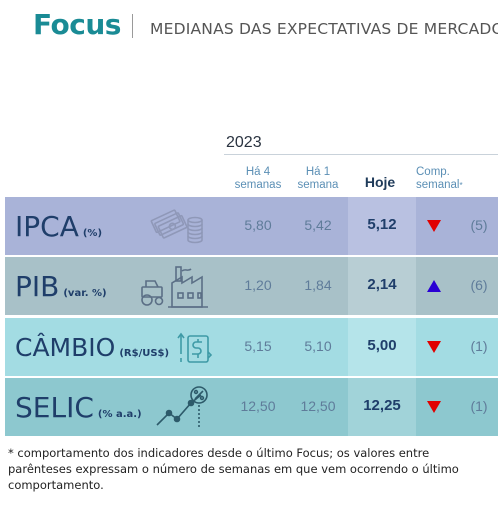 The image size is (498, 506). Describe the element at coordinates (434, 286) in the screenshot. I see `trend-up-icon` at that location.